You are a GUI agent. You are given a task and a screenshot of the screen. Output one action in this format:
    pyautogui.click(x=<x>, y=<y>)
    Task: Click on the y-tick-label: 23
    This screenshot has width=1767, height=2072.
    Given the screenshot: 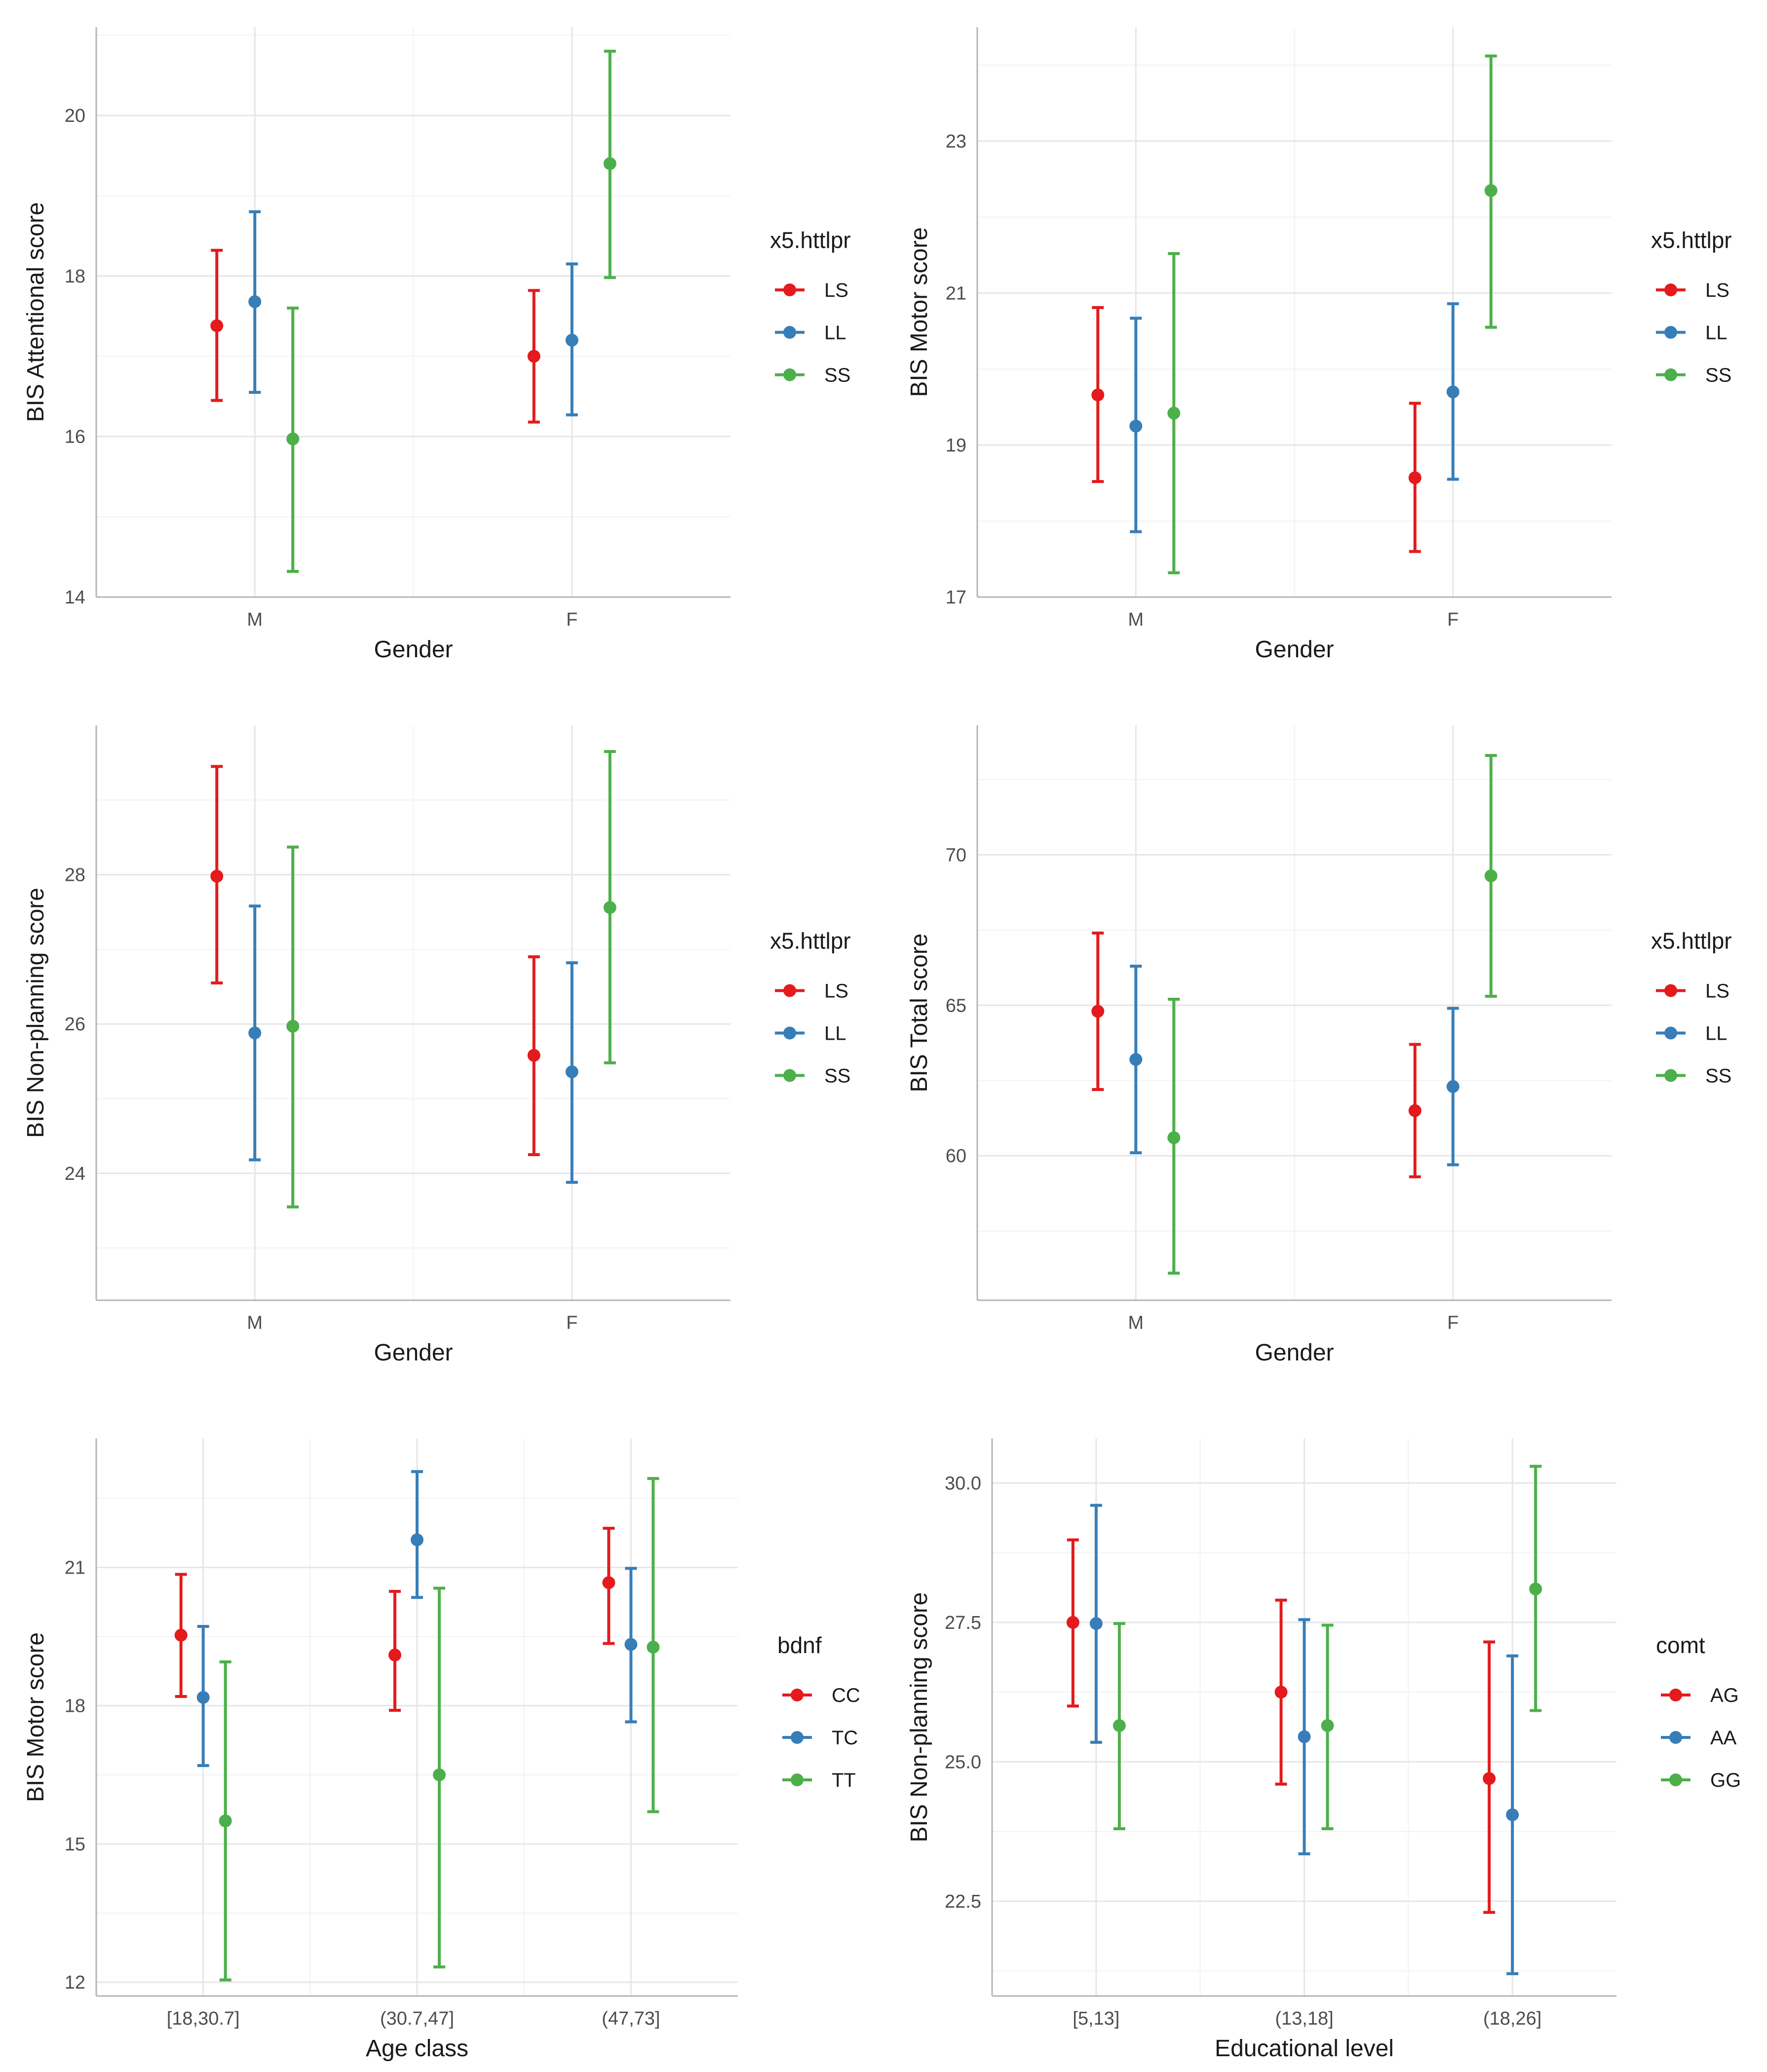 What is the action you would take?
    pyautogui.click(x=956, y=141)
    